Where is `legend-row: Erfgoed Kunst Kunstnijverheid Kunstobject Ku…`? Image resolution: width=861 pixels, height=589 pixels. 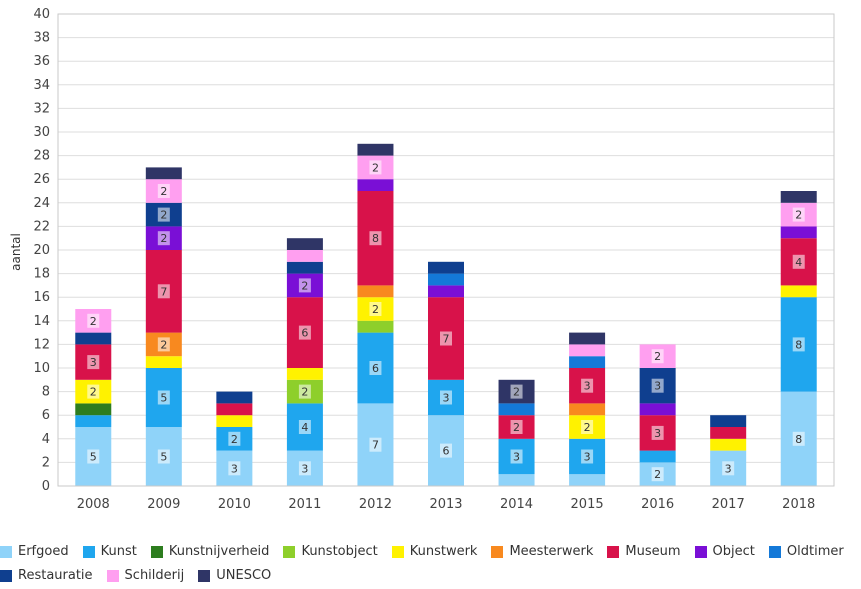 legend-row: Erfgoed Kunst Kunstnijverheid Kunstobject Ku… is located at coordinates (429, 551).